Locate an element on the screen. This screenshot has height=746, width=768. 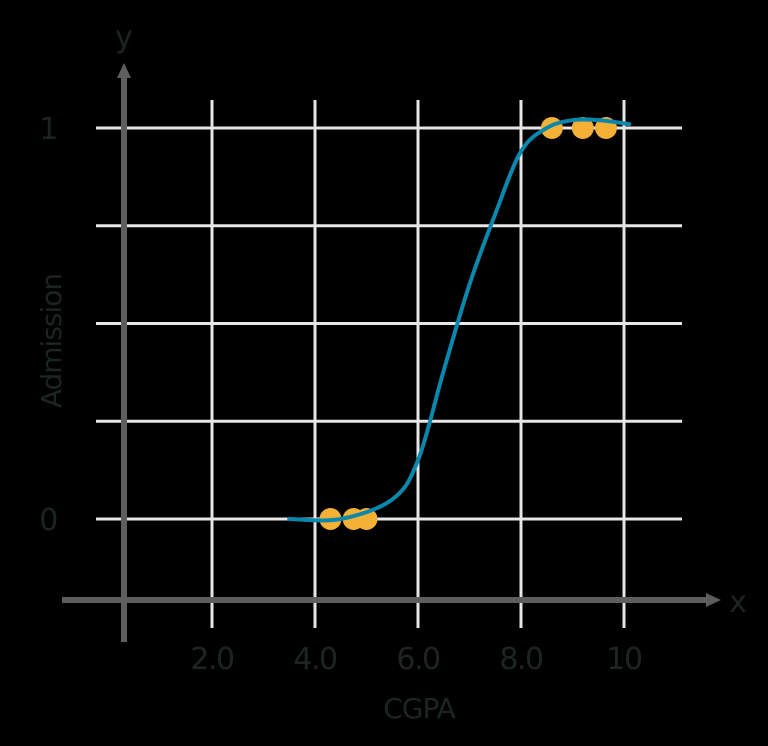
x-tick-label: 10 is located at coordinates (624, 659).